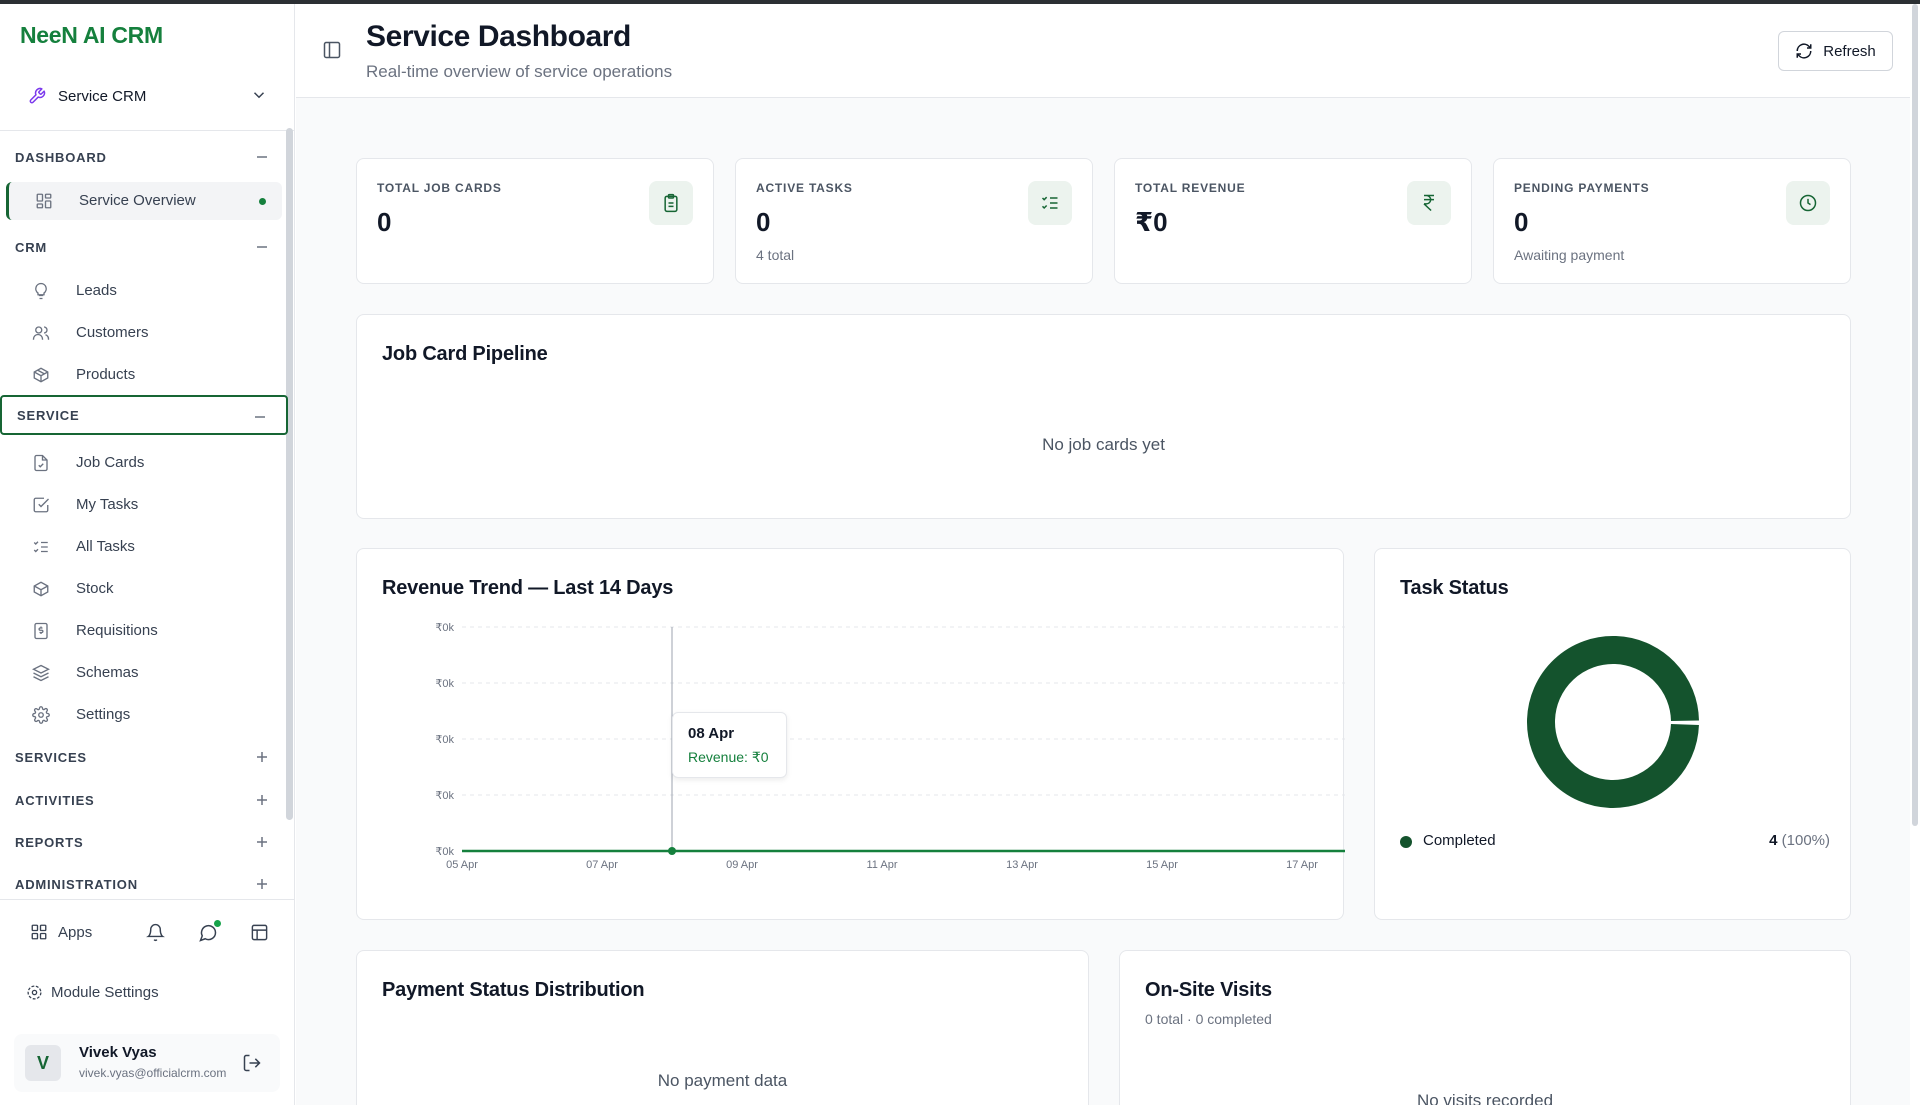 The height and width of the screenshot is (1105, 1920). Describe the element at coordinates (1569, 255) in the screenshot. I see `kpi-note: Awaiting payment` at that location.